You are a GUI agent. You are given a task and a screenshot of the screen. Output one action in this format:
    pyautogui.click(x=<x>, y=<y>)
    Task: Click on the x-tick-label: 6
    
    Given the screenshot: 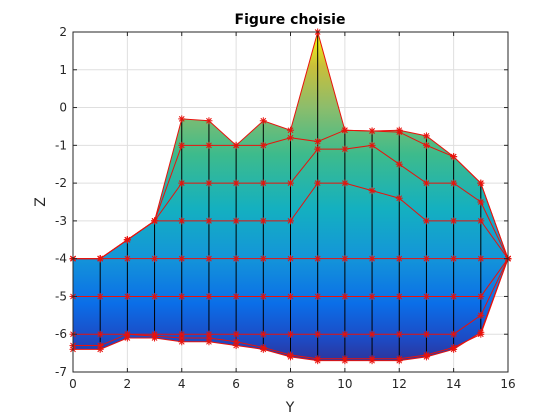 What is the action you would take?
    pyautogui.click(x=236, y=384)
    